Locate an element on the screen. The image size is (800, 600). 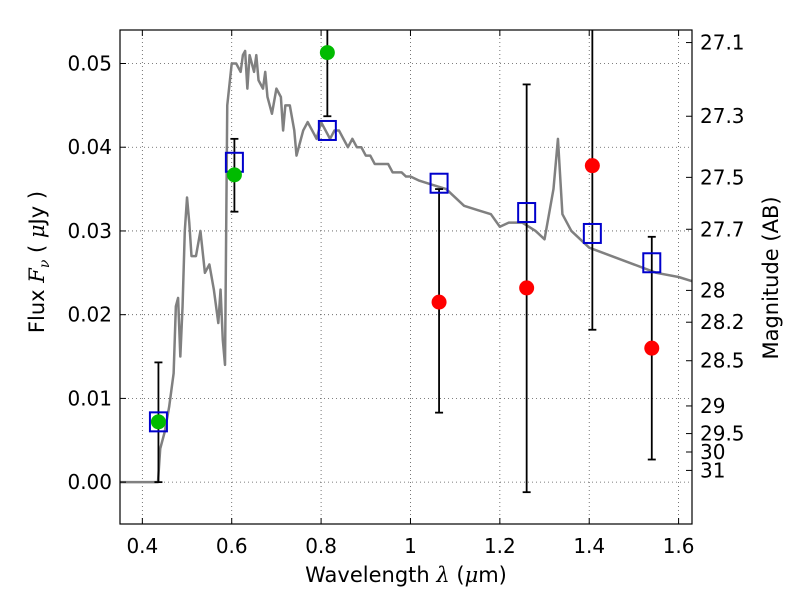
y-tick-label: 0.05 is located at coordinates (89, 63).